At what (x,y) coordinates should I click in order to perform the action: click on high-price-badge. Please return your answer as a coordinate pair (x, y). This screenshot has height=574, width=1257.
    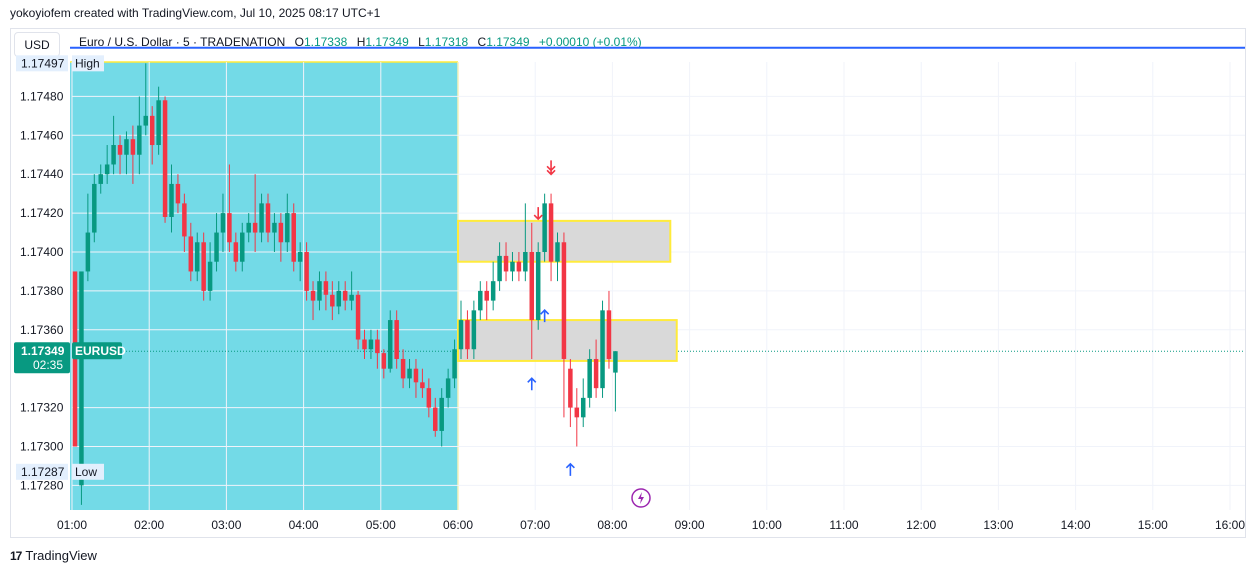
    Looking at the image, I should click on (42, 63).